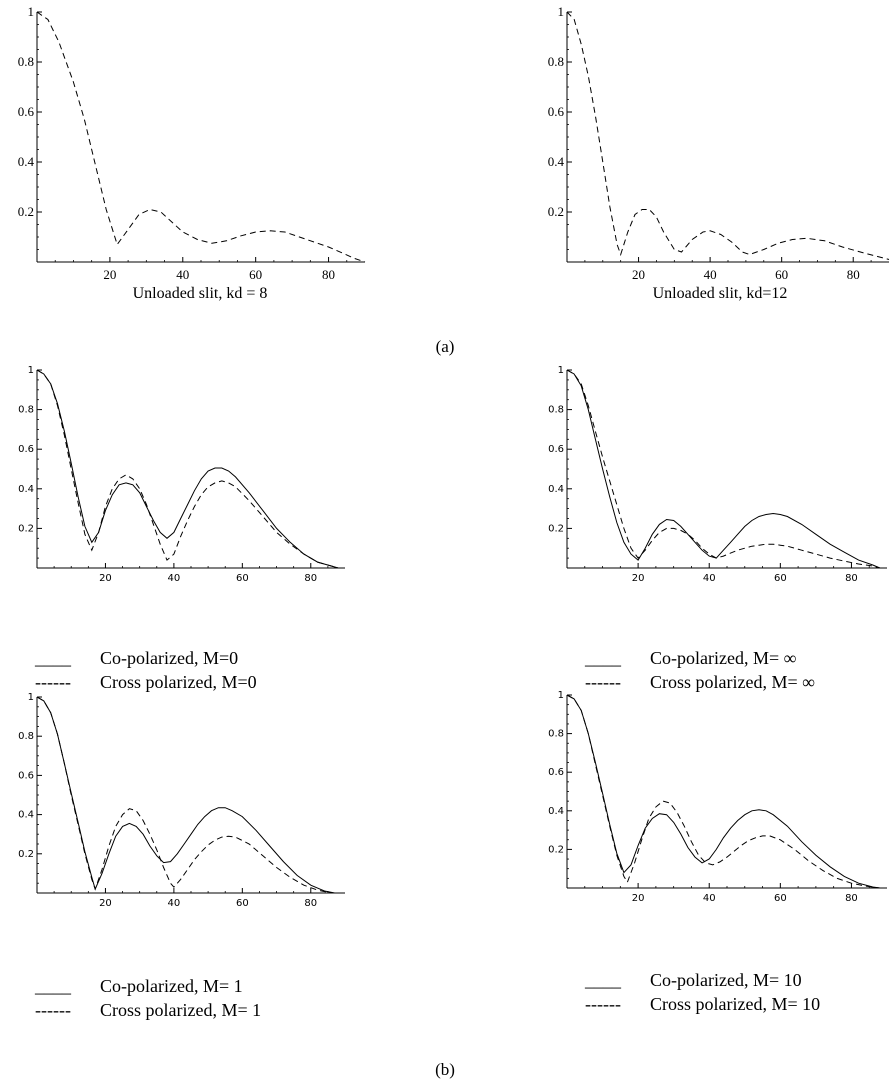  What do you see at coordinates (200, 293) in the screenshot?
I see `chart-caption: Unloaded slit, kd = 8` at bounding box center [200, 293].